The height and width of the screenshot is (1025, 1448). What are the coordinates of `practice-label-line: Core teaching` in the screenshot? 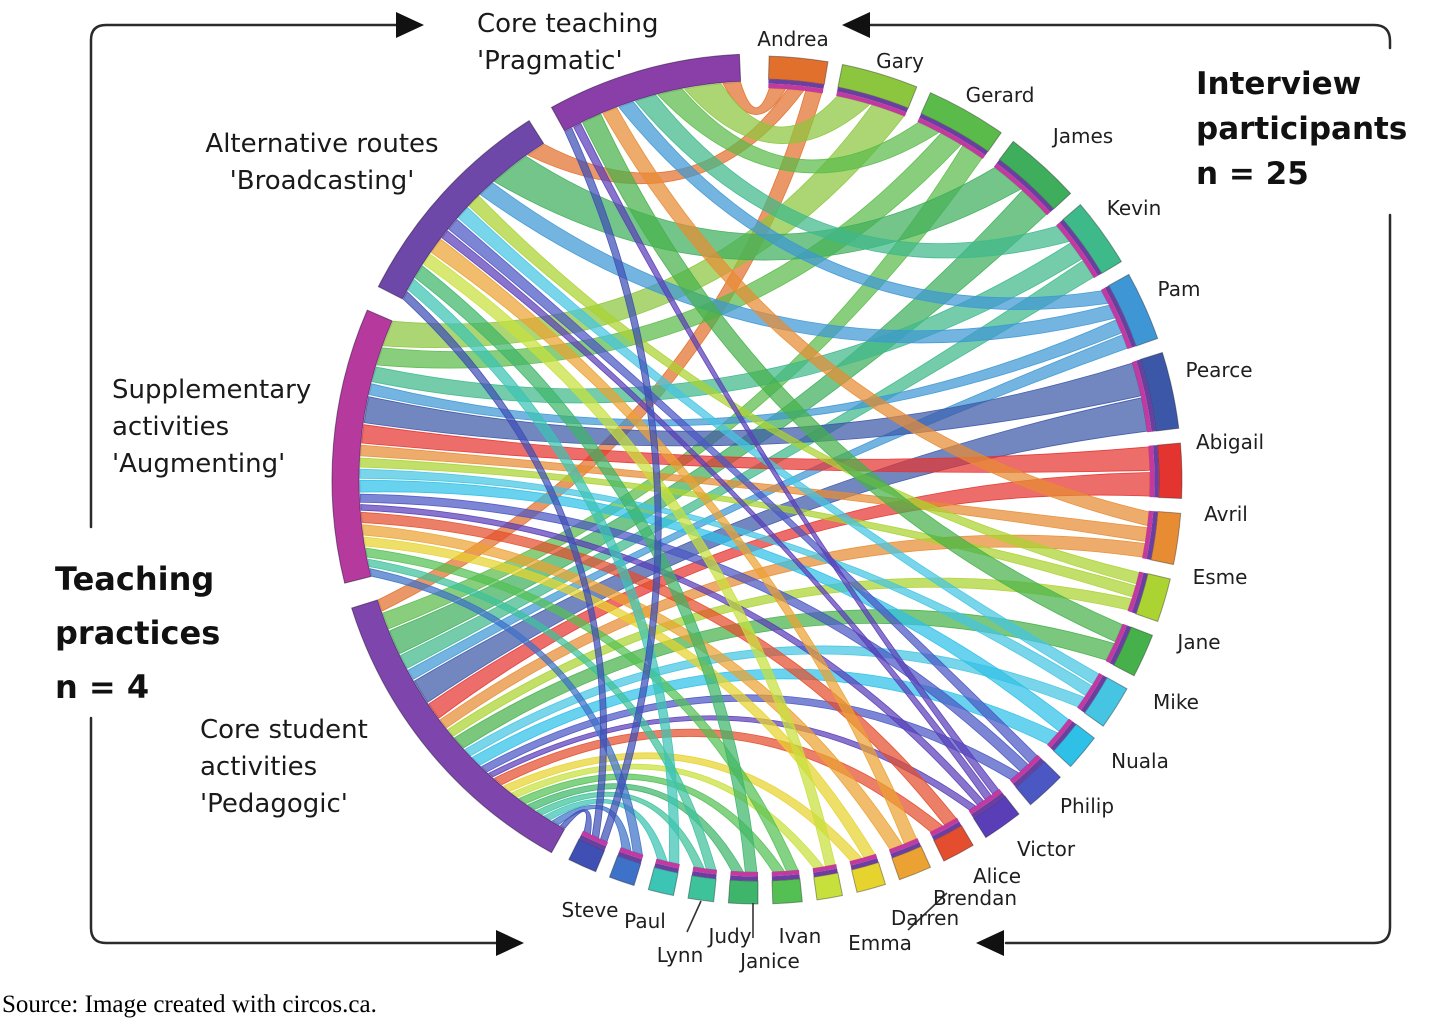 It's located at (568, 24).